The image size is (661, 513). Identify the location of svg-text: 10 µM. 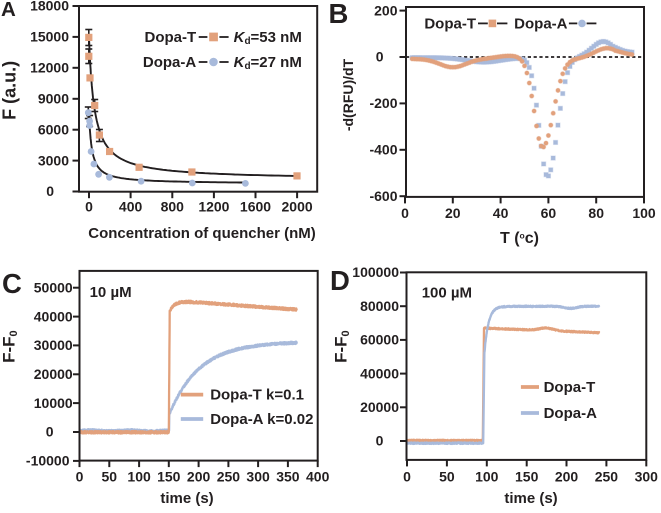
(111, 292).